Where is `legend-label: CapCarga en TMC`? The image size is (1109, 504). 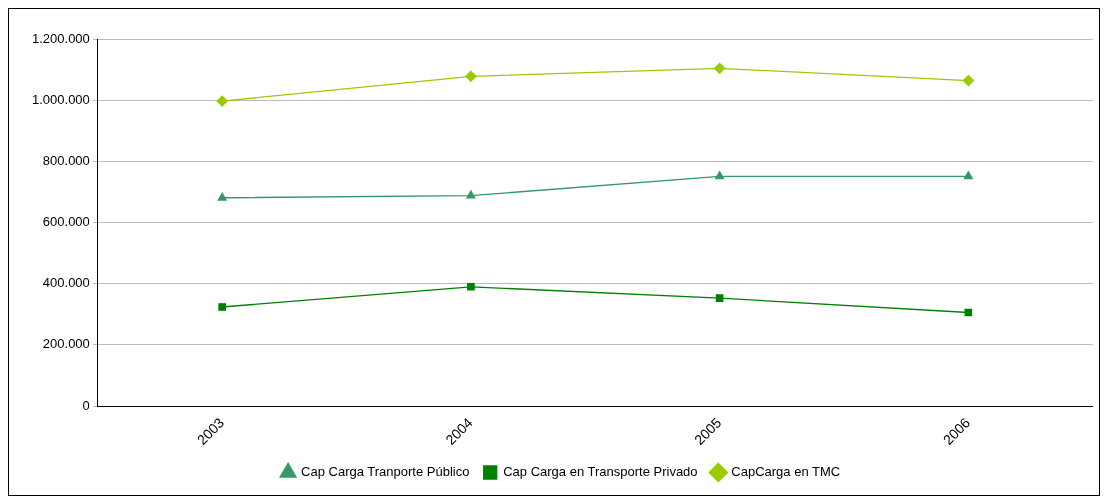 legend-label: CapCarga en TMC is located at coordinates (786, 472).